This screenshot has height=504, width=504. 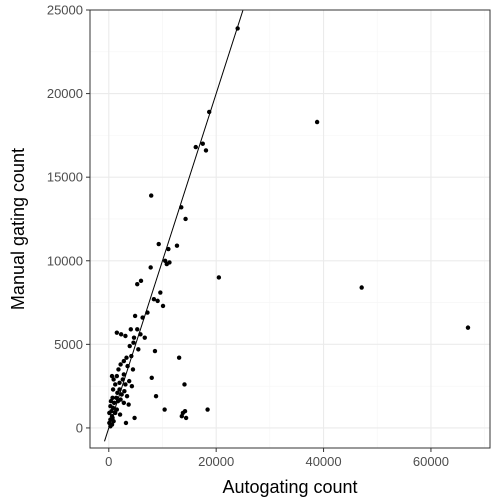 I want to click on x-tick-label: 20000, so click(x=216, y=461).